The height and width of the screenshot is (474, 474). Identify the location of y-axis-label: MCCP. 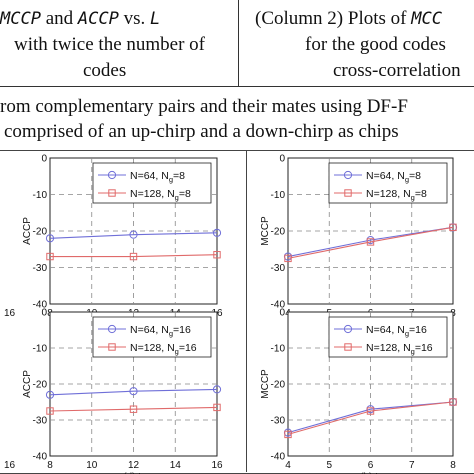
(265, 384).